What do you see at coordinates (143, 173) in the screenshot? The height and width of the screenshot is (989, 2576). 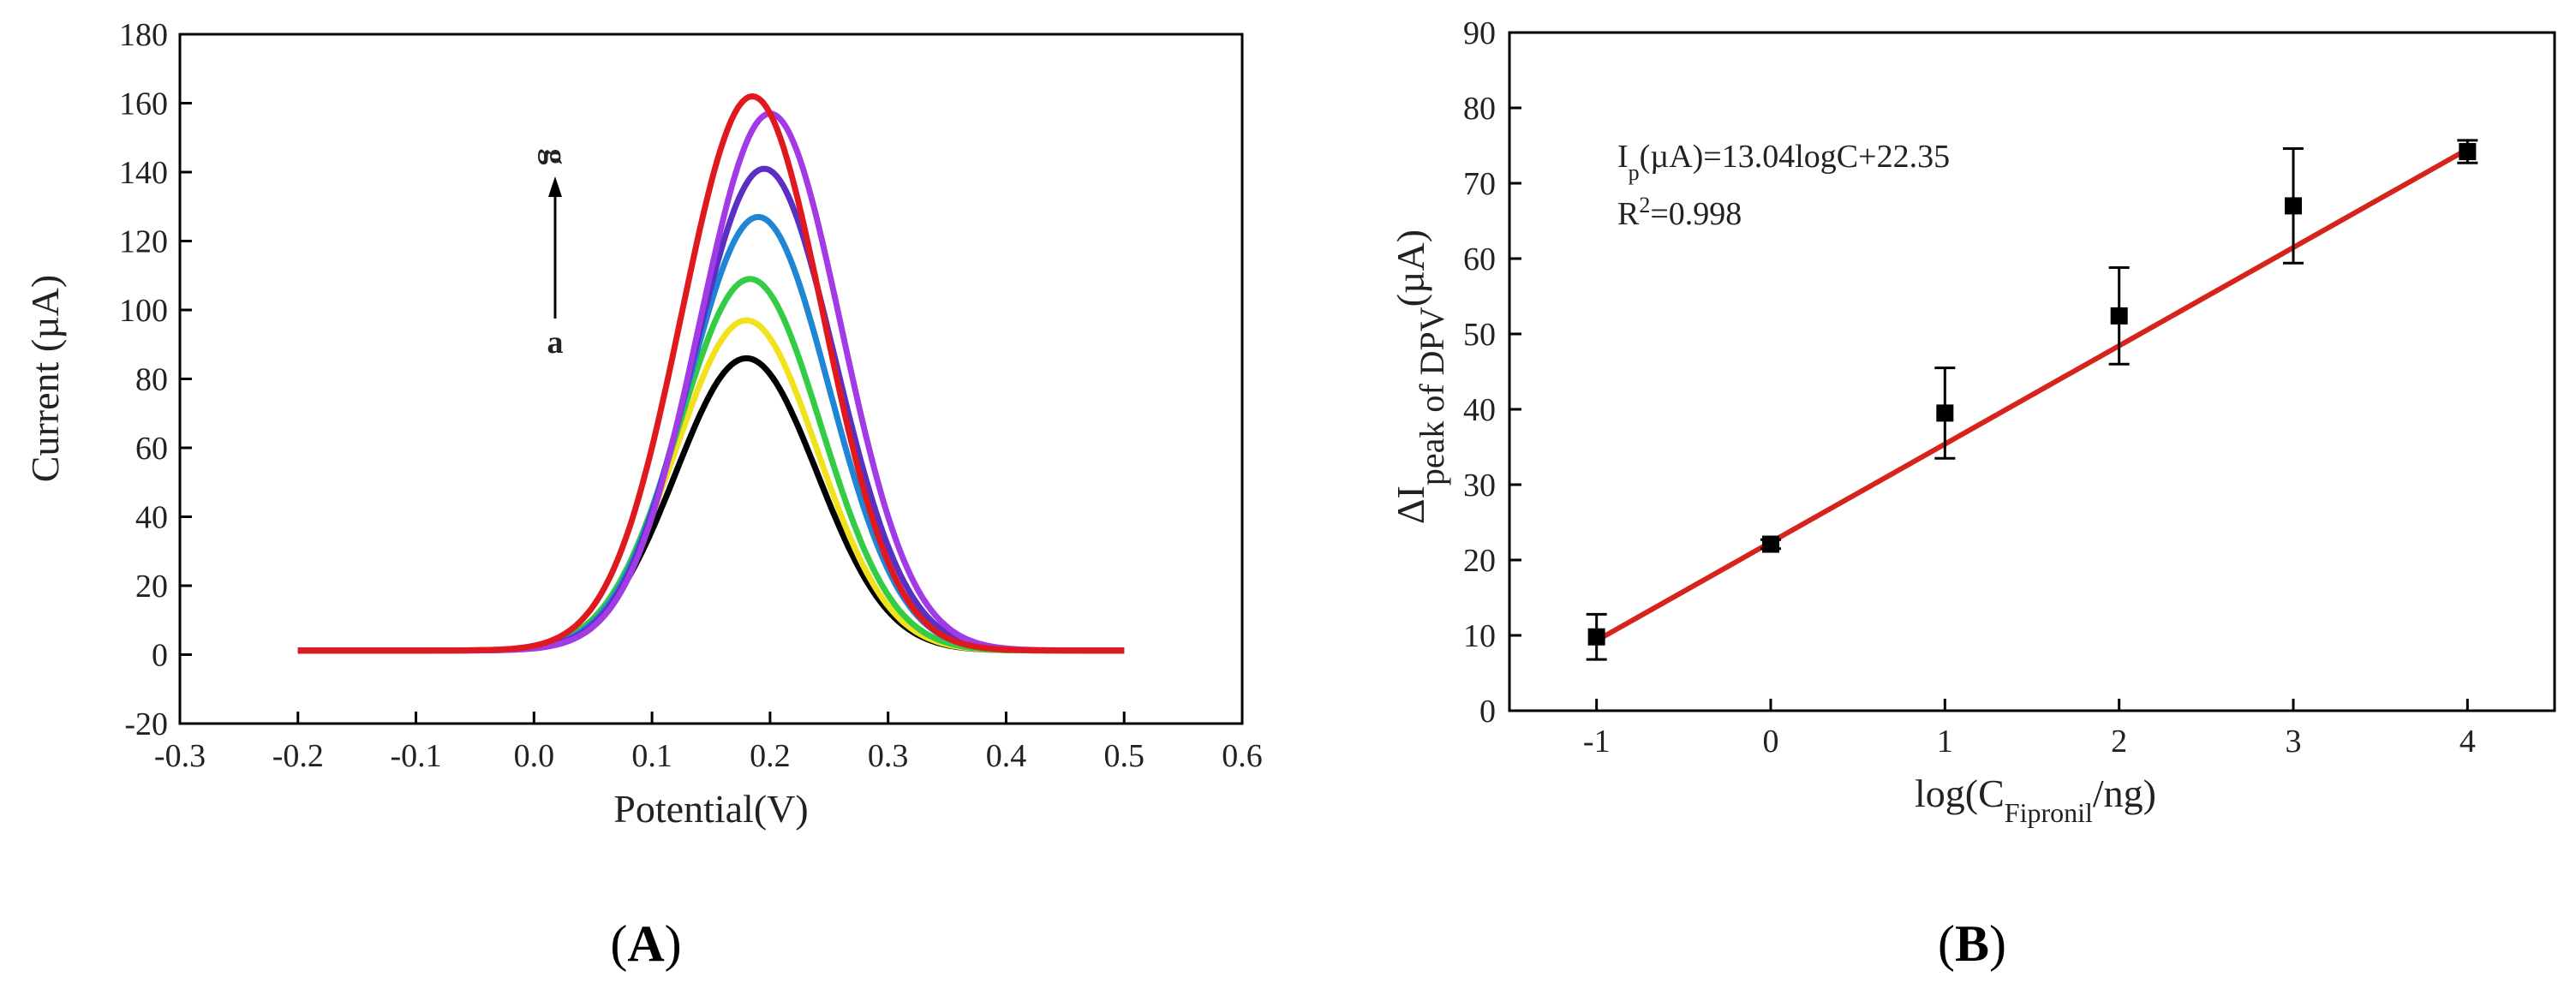 I see `y-tick-label: 140` at bounding box center [143, 173].